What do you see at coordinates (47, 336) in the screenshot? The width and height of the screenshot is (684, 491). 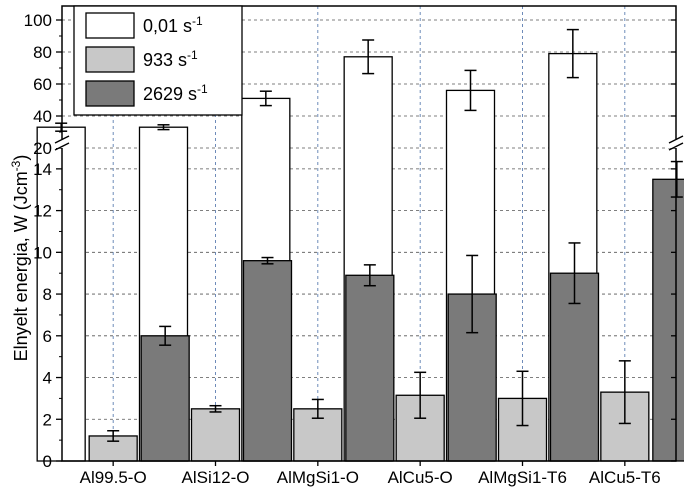 I see `y-tick-label: 6` at bounding box center [47, 336].